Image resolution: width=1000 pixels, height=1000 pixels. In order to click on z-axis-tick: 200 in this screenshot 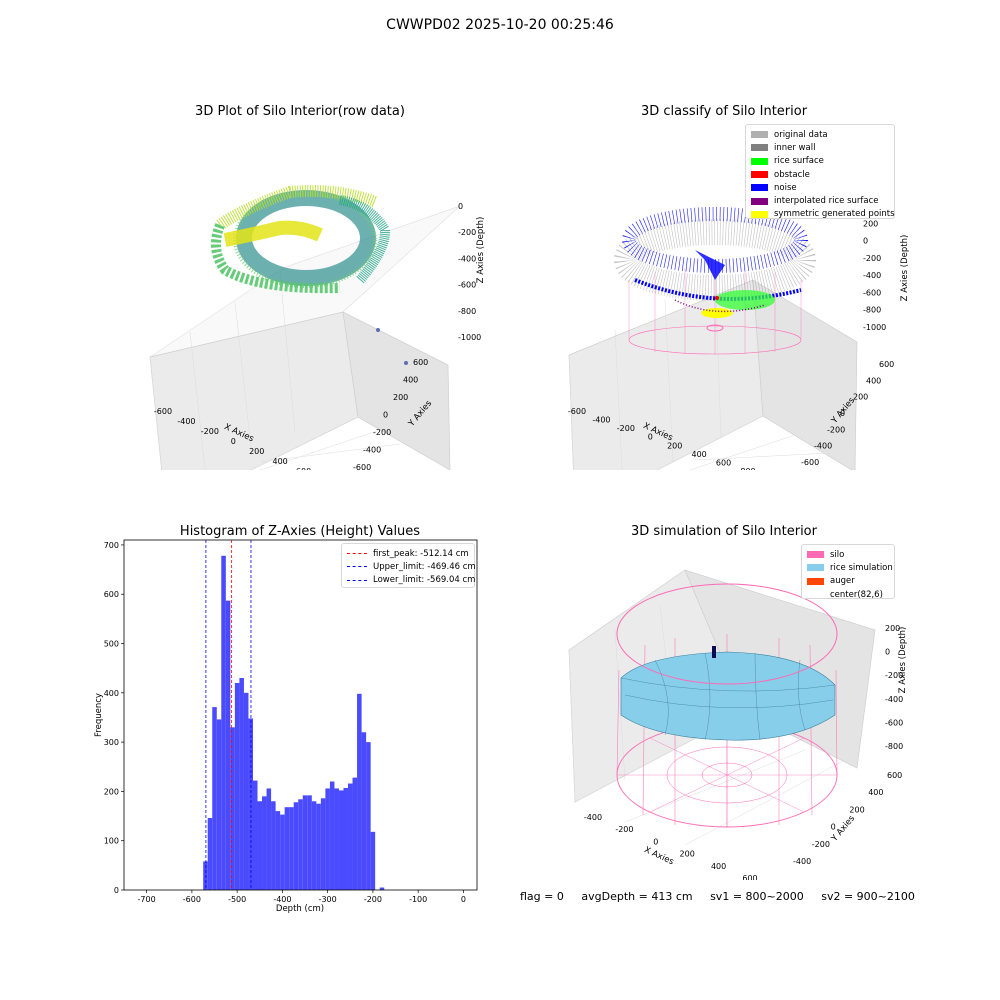, I will do `click(870, 223)`.